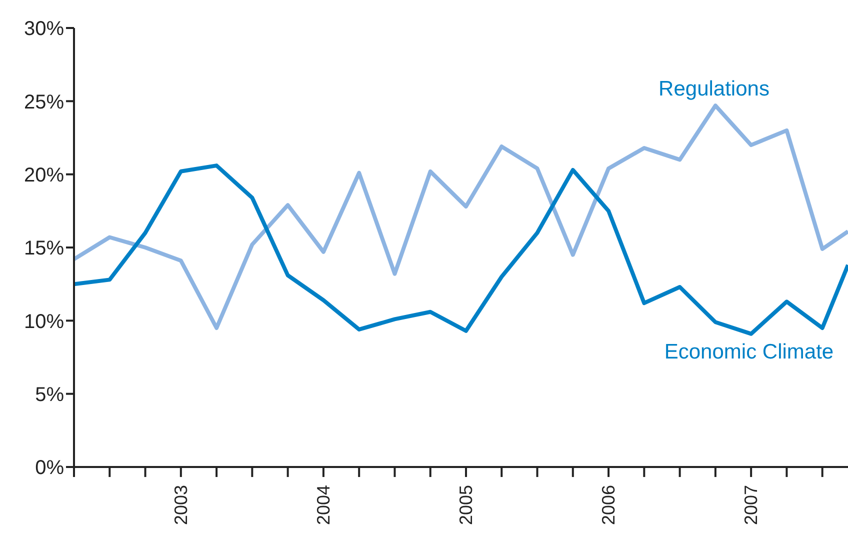 The image size is (848, 536). I want to click on x-tick-label: 2006, so click(608, 505).